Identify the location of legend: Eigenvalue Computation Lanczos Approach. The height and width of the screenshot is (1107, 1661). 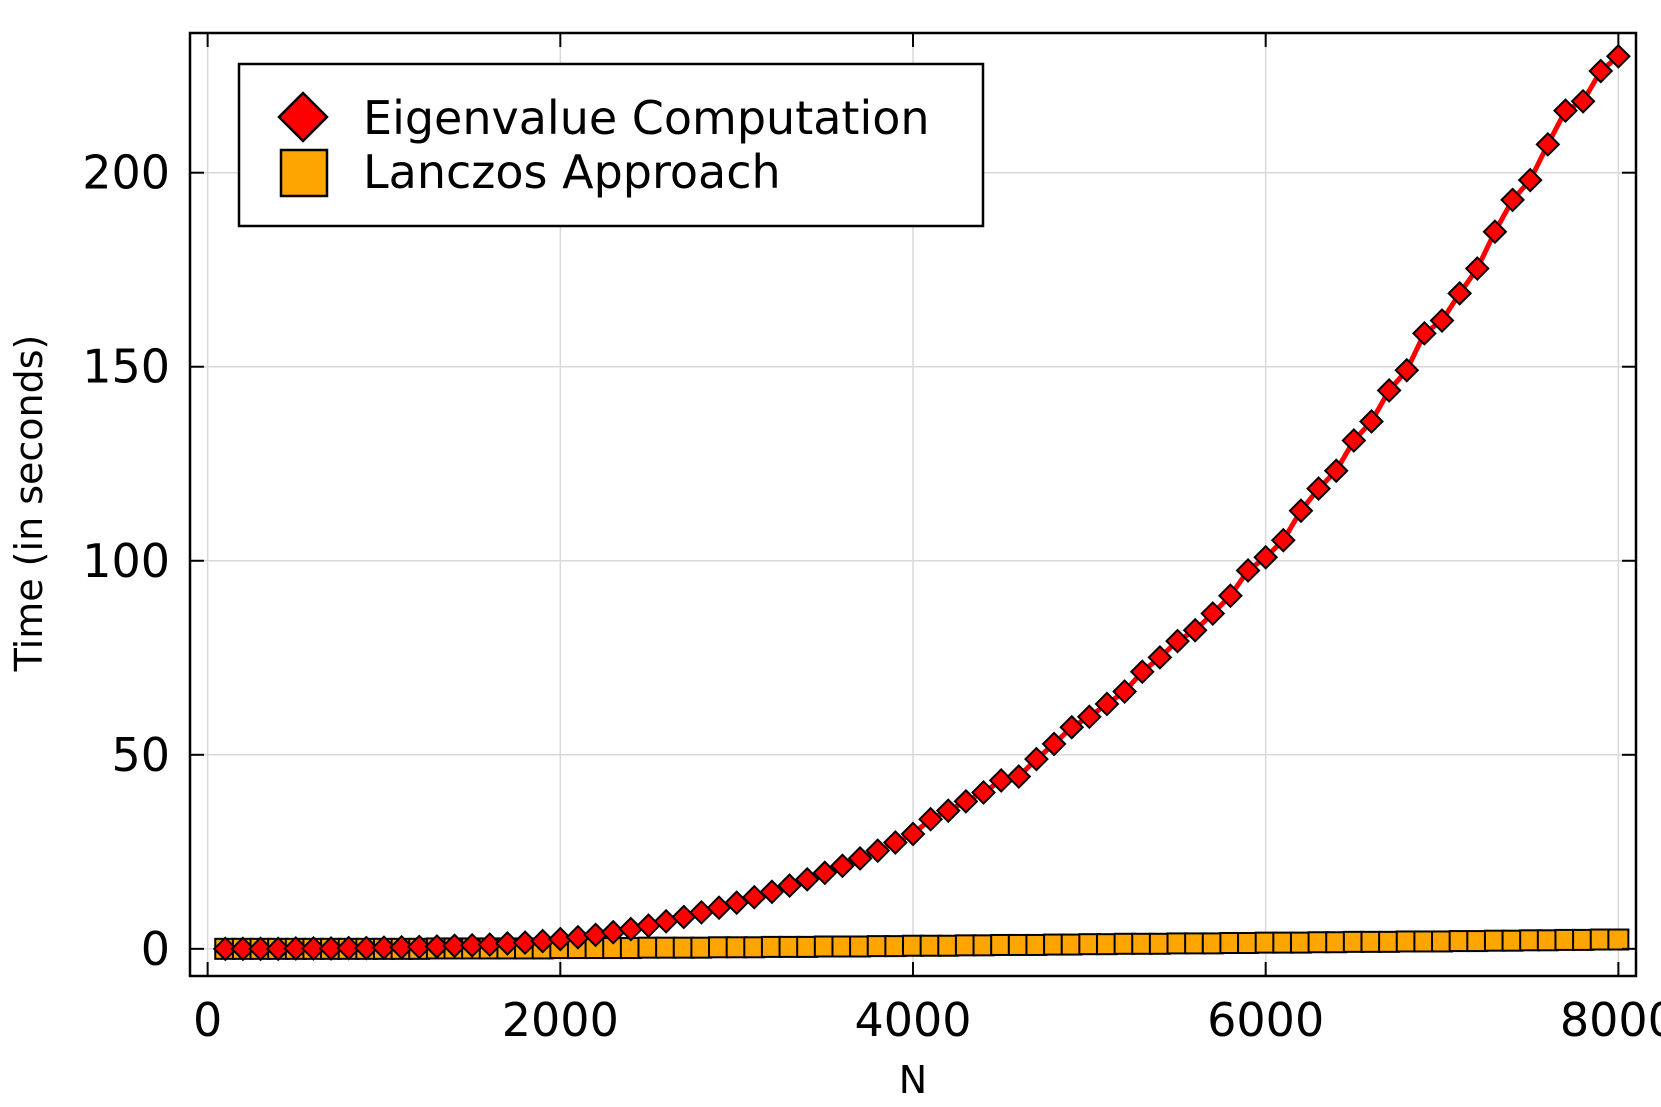
(611, 145).